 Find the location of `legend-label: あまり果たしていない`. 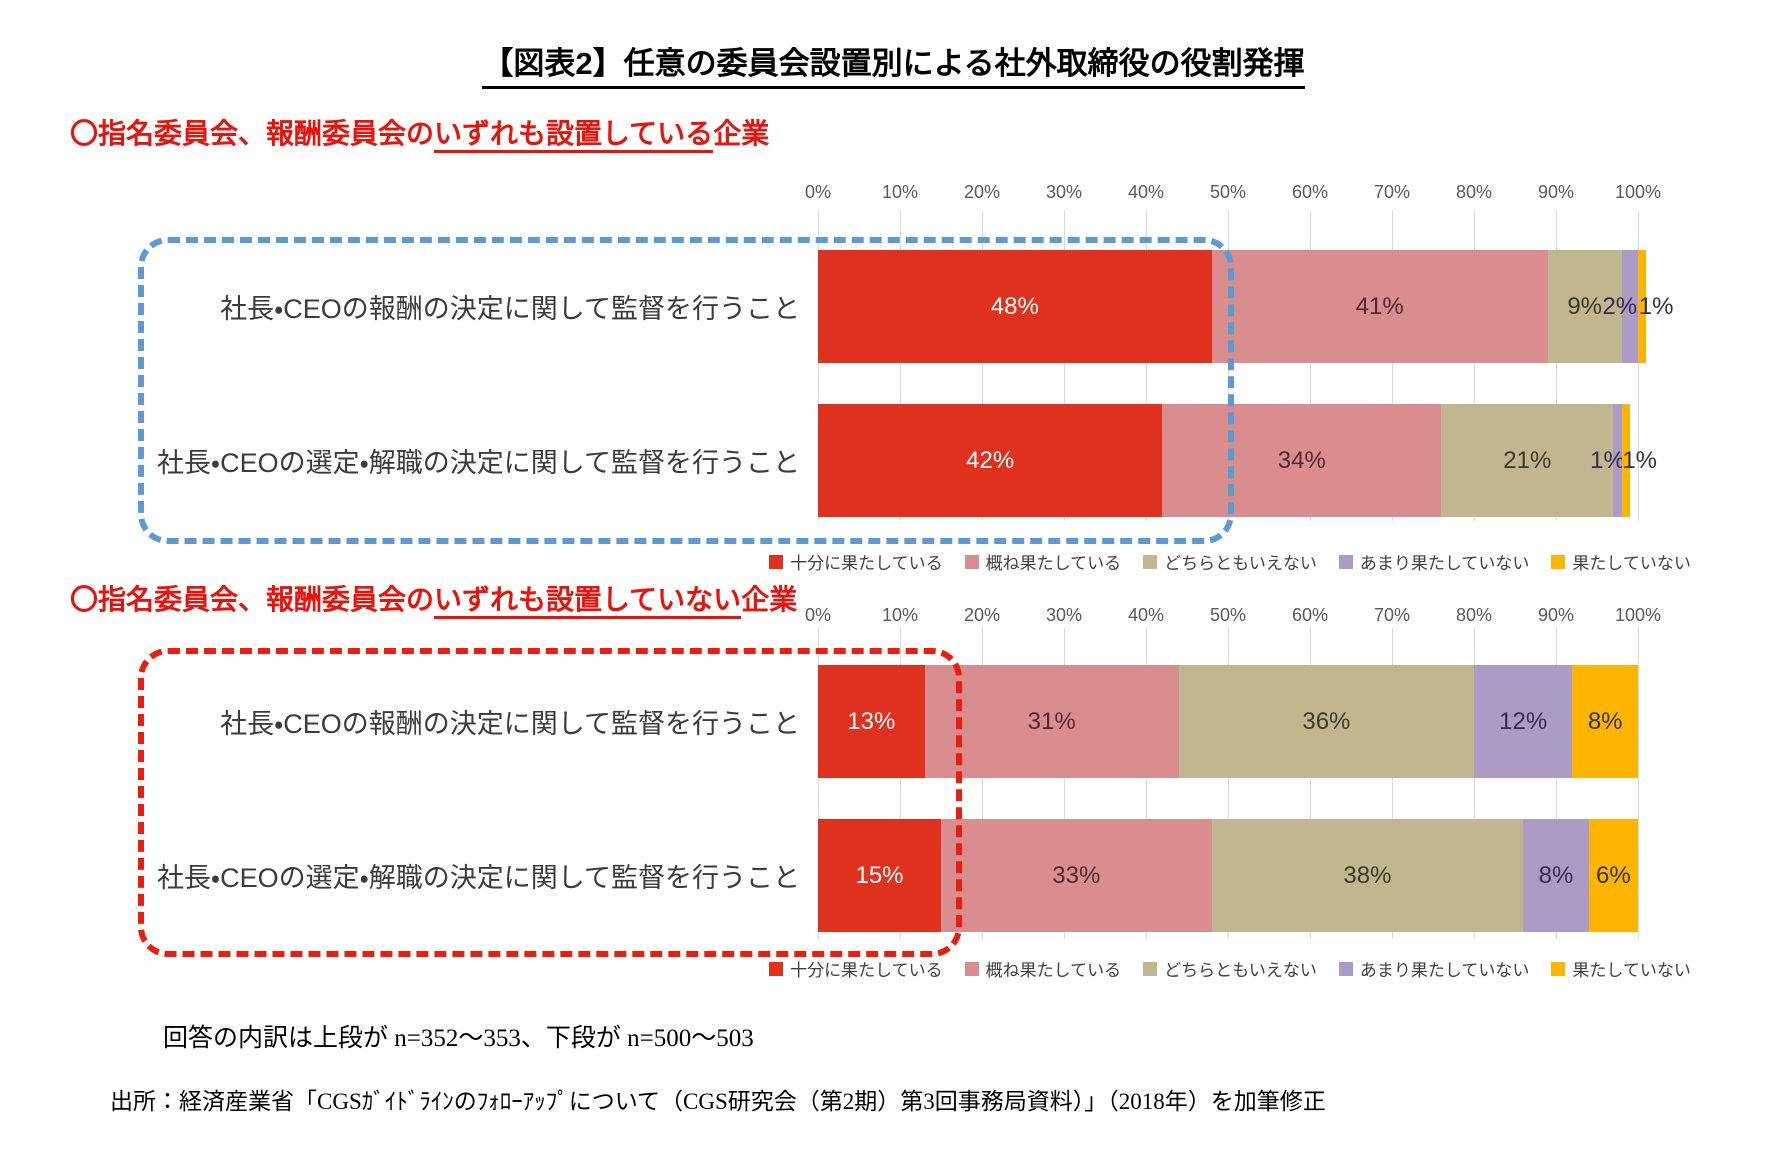

legend-label: あまり果たしていない is located at coordinates (1444, 563).